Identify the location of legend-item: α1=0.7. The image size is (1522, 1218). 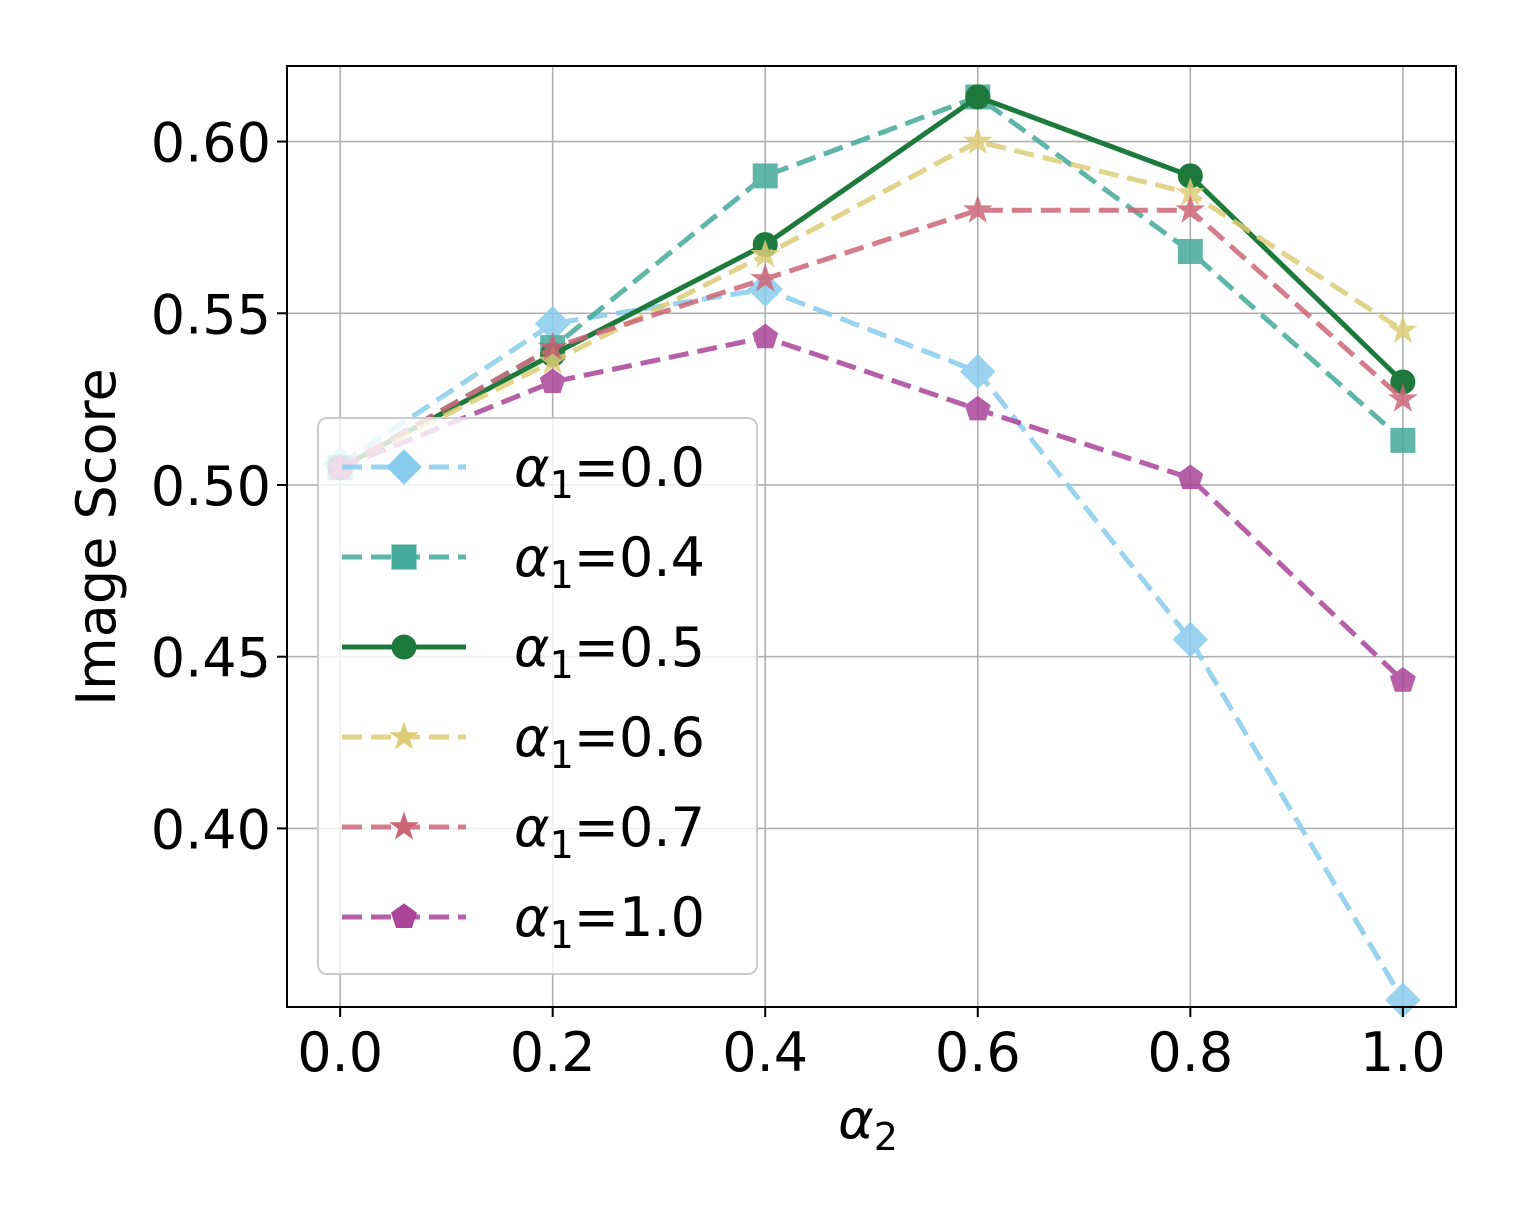
(523, 831).